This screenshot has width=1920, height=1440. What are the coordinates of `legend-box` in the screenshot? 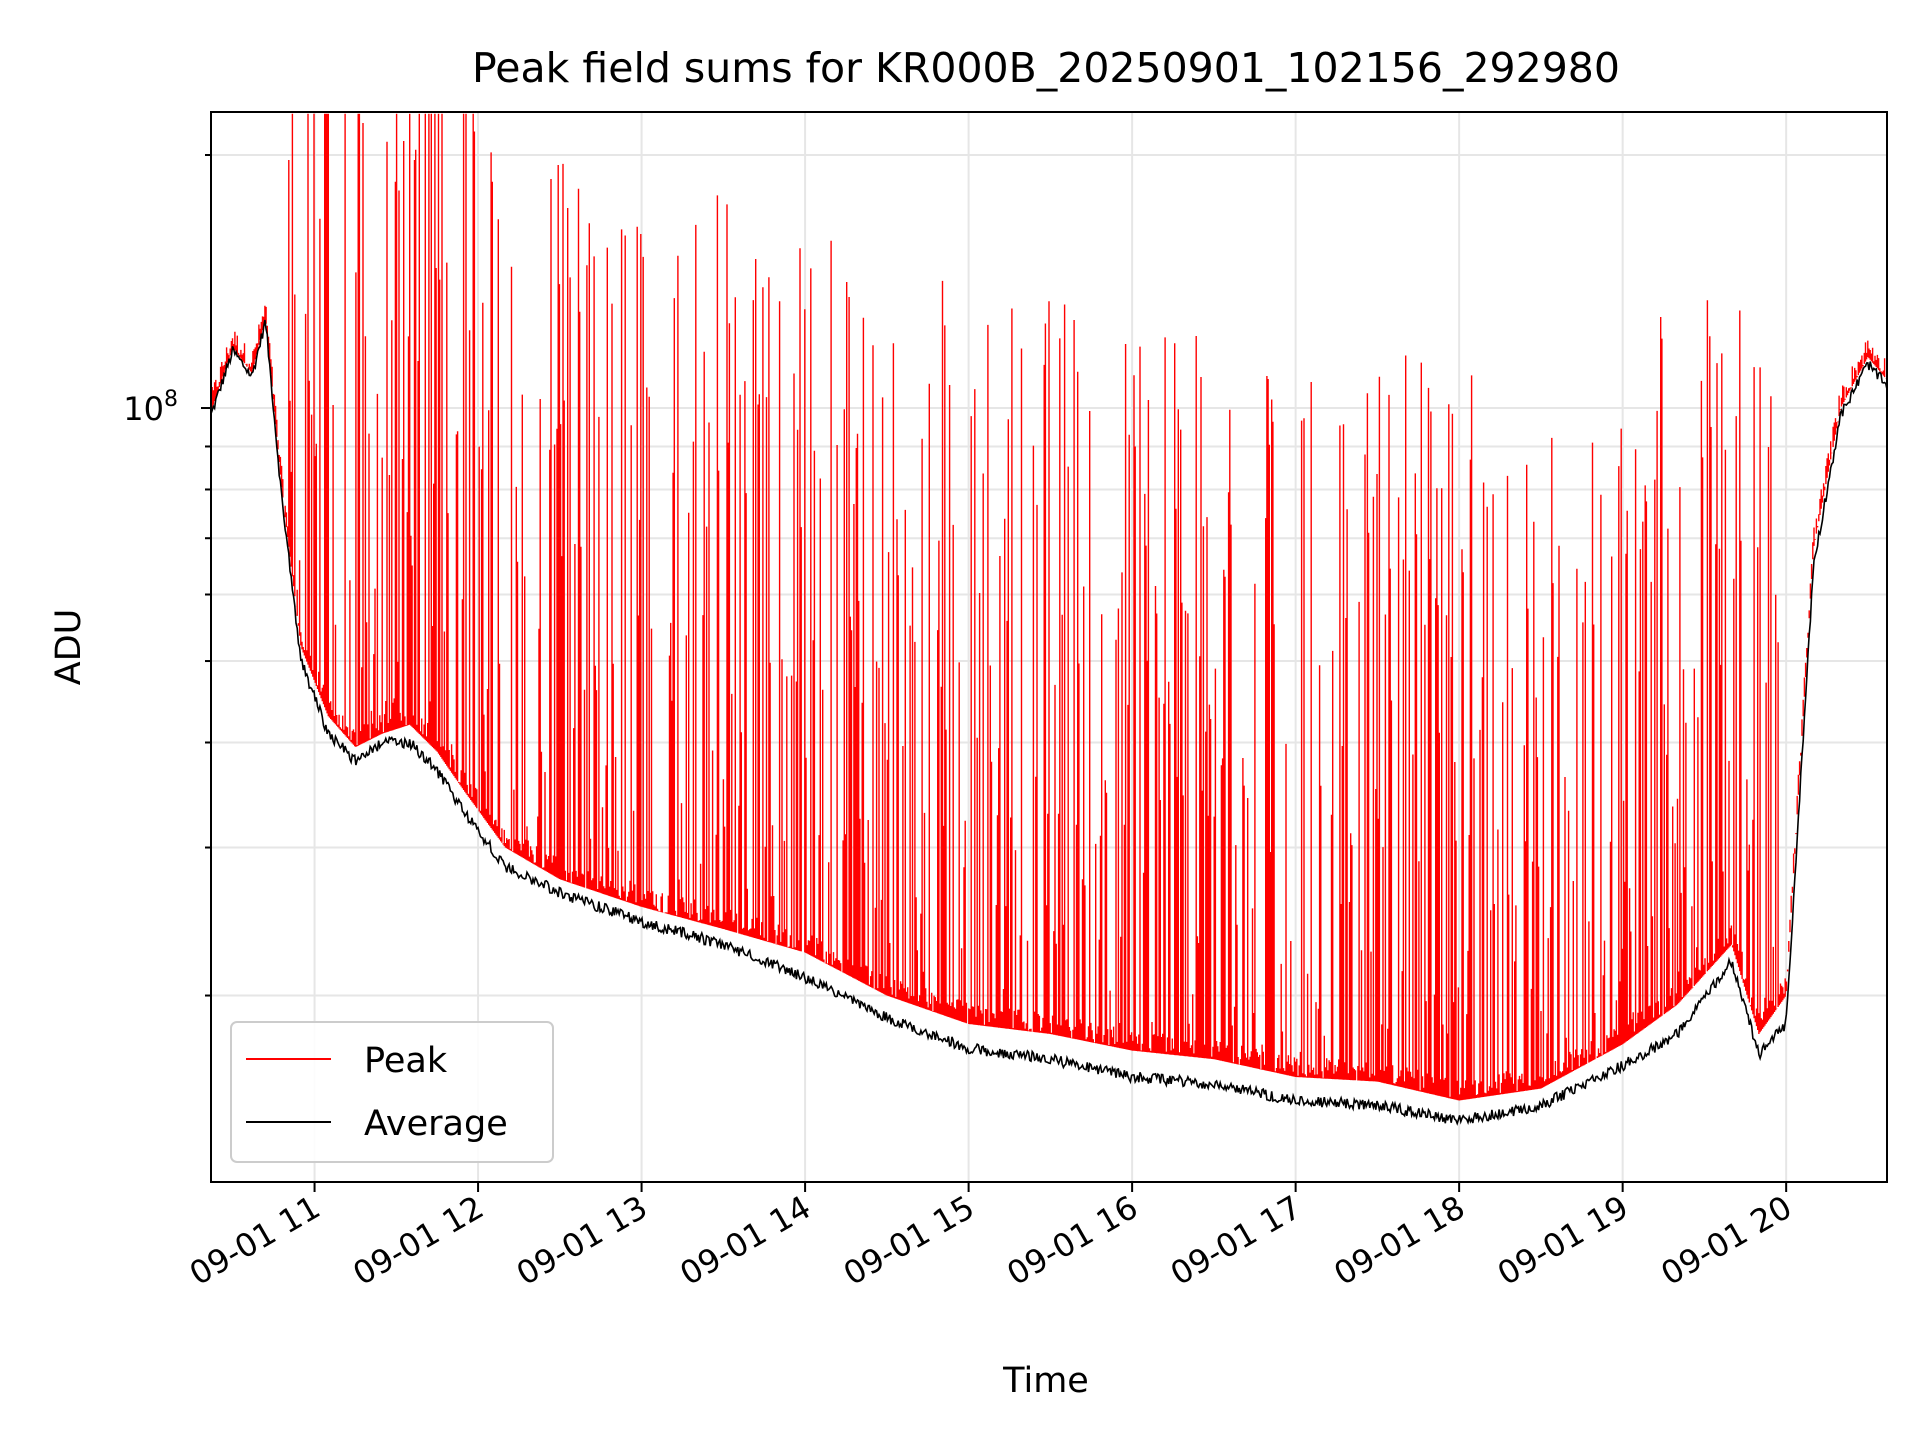 It's located at (392, 1092).